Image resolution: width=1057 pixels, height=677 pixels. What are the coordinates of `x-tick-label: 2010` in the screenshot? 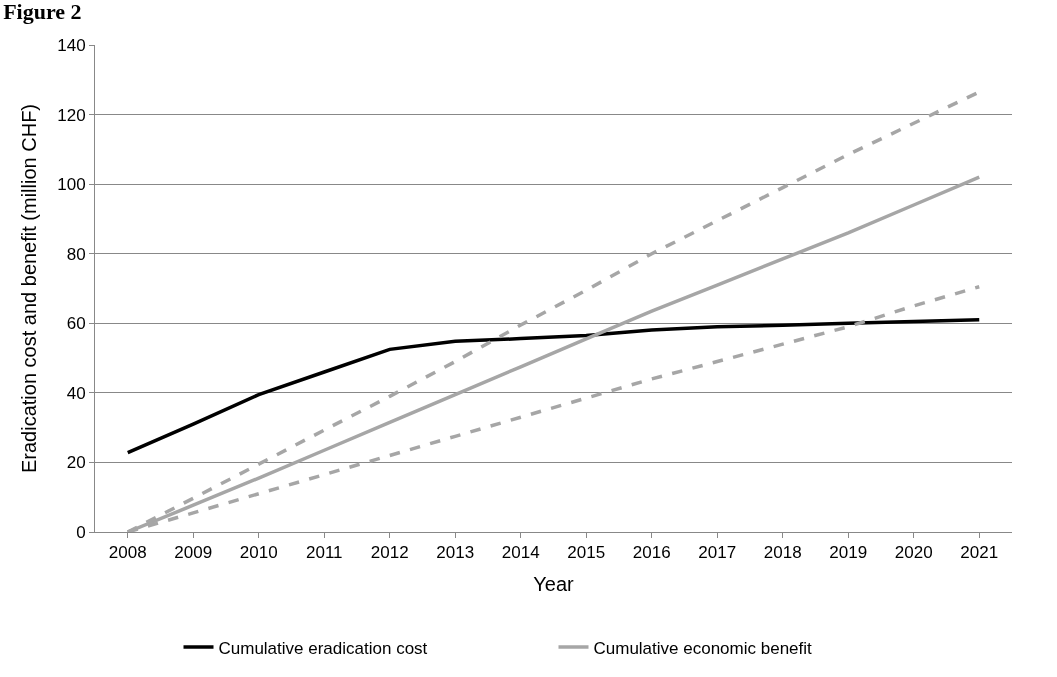 It's located at (258, 553).